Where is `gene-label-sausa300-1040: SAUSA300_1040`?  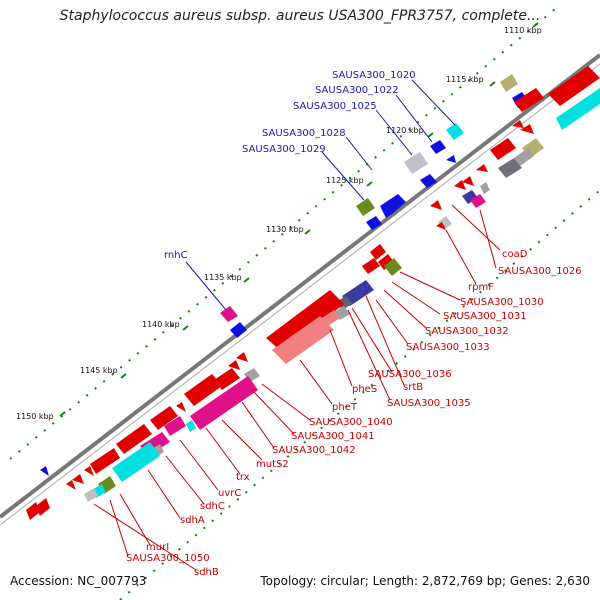 gene-label-sausa300-1040: SAUSA300_1040 is located at coordinates (351, 422).